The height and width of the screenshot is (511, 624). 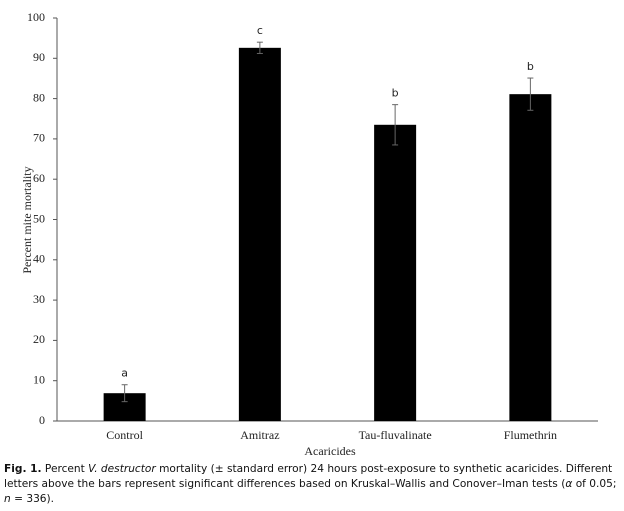 What do you see at coordinates (260, 30) in the screenshot?
I see `significance-letter: c` at bounding box center [260, 30].